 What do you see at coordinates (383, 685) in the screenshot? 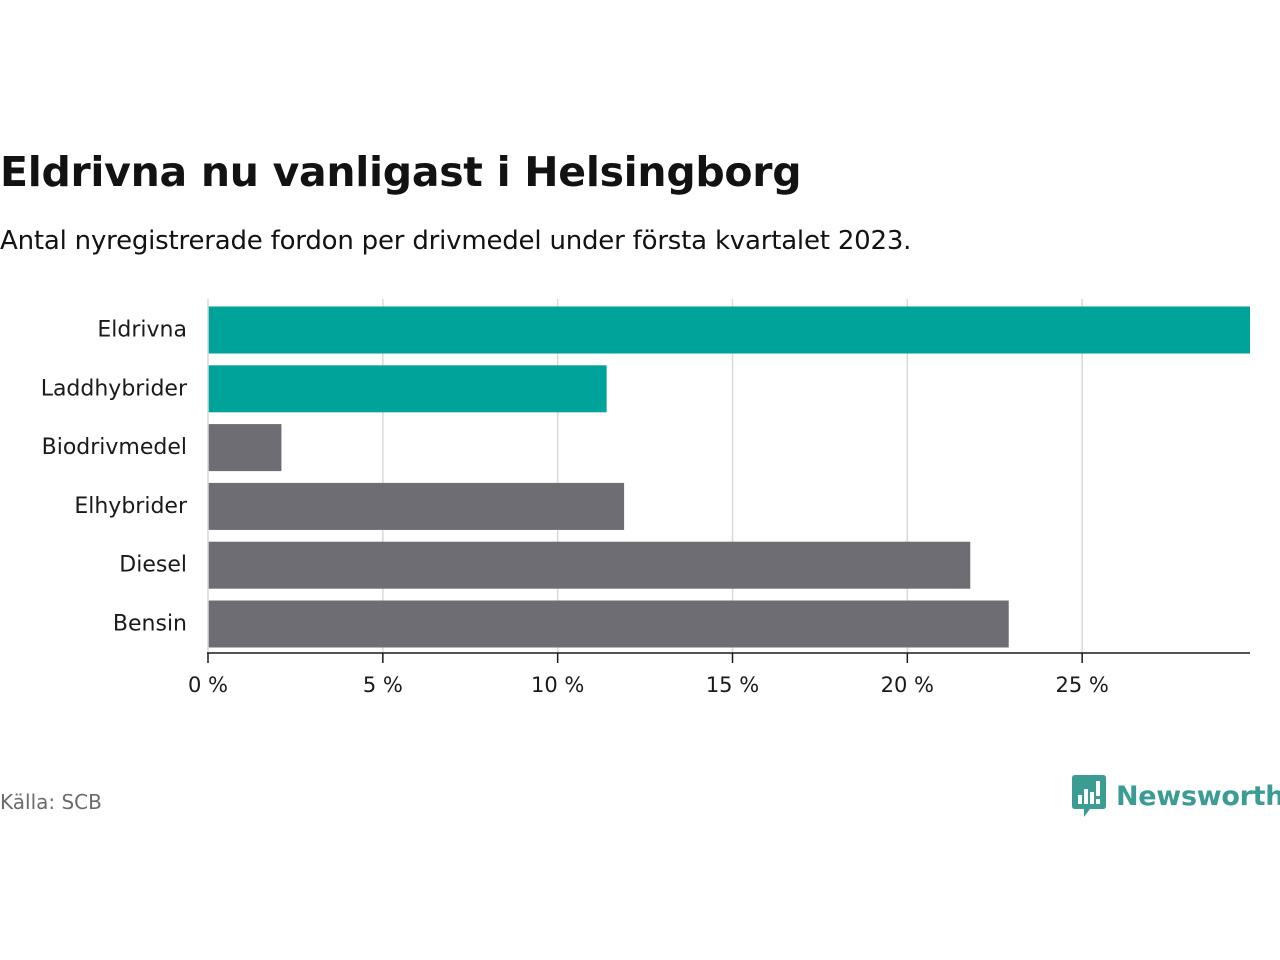
I see `x-tick-label-1: 5 %` at bounding box center [383, 685].